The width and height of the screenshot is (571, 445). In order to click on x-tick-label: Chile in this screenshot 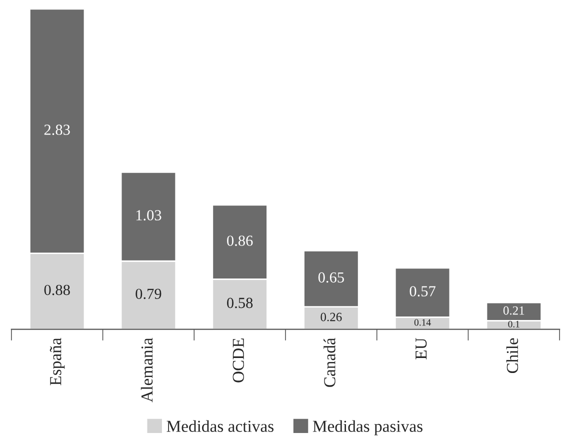, I will do `click(512, 356)`.